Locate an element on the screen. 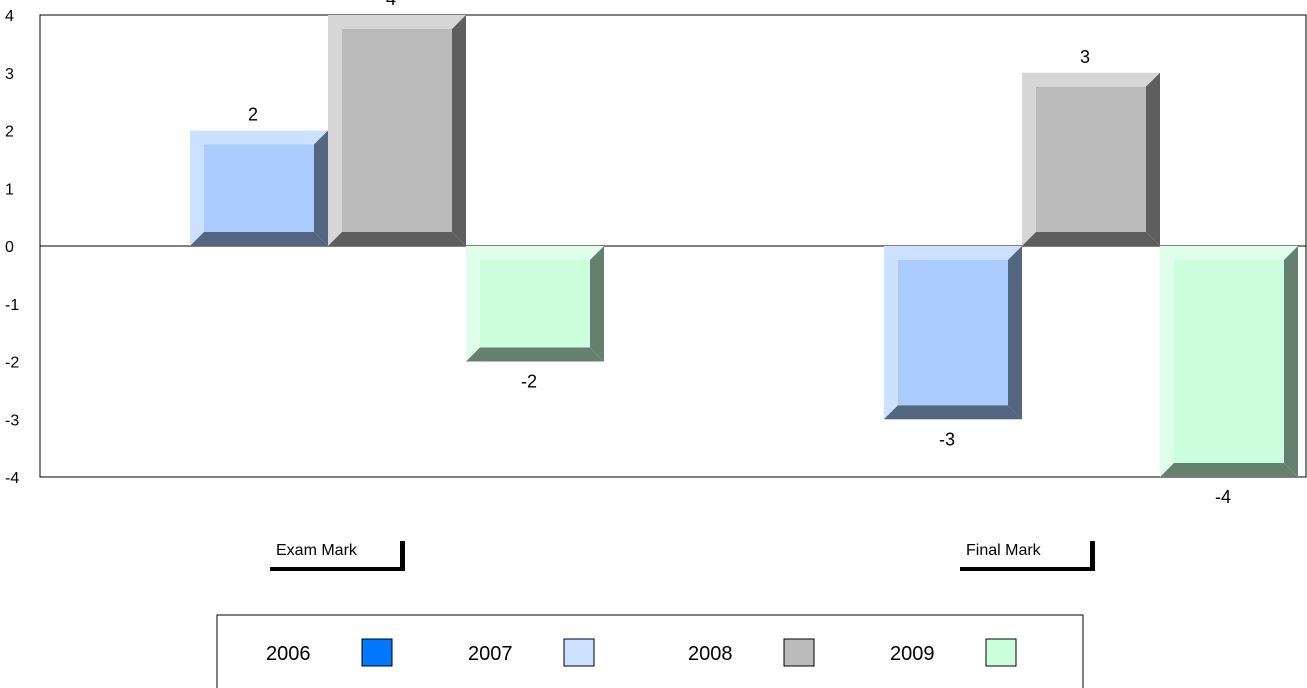 This screenshot has height=688, width=1307. y-axis: 4 3 2 1 0 -1 -2 -3 -4 is located at coordinates (12, 247).